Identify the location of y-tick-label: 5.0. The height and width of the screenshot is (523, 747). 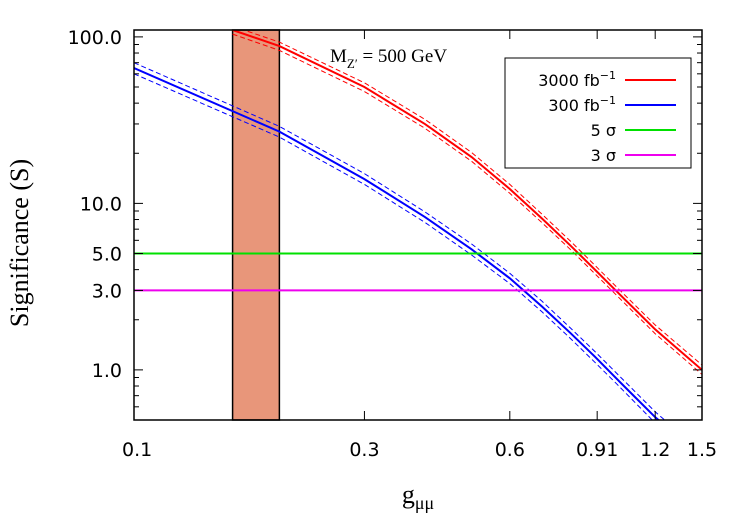
(107, 255).